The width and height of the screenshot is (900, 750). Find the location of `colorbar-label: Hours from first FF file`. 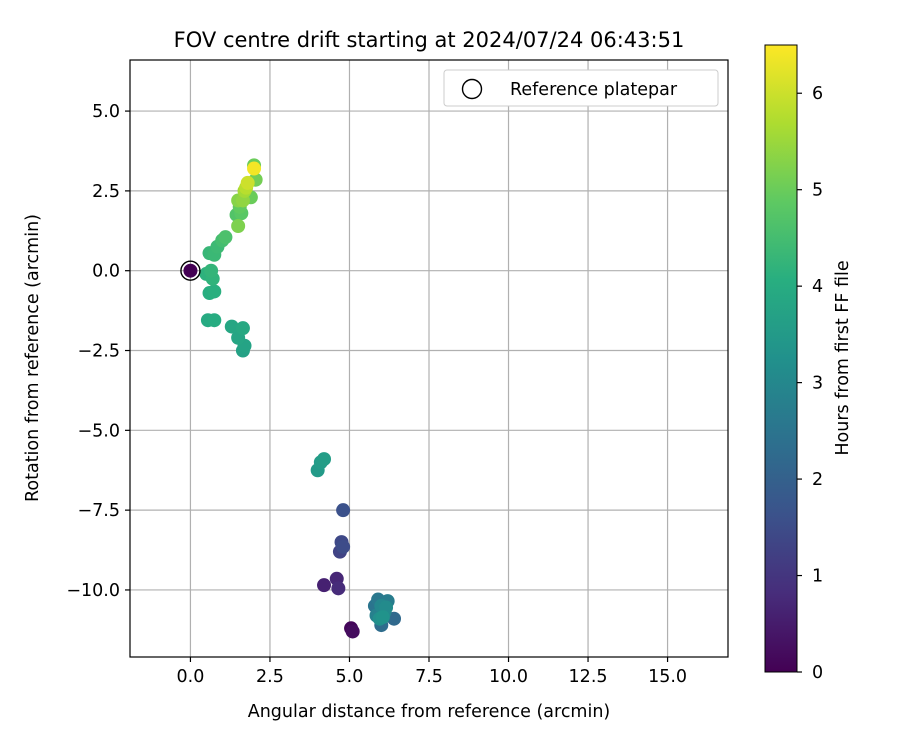

colorbar-label: Hours from first FF file is located at coordinates (843, 357).